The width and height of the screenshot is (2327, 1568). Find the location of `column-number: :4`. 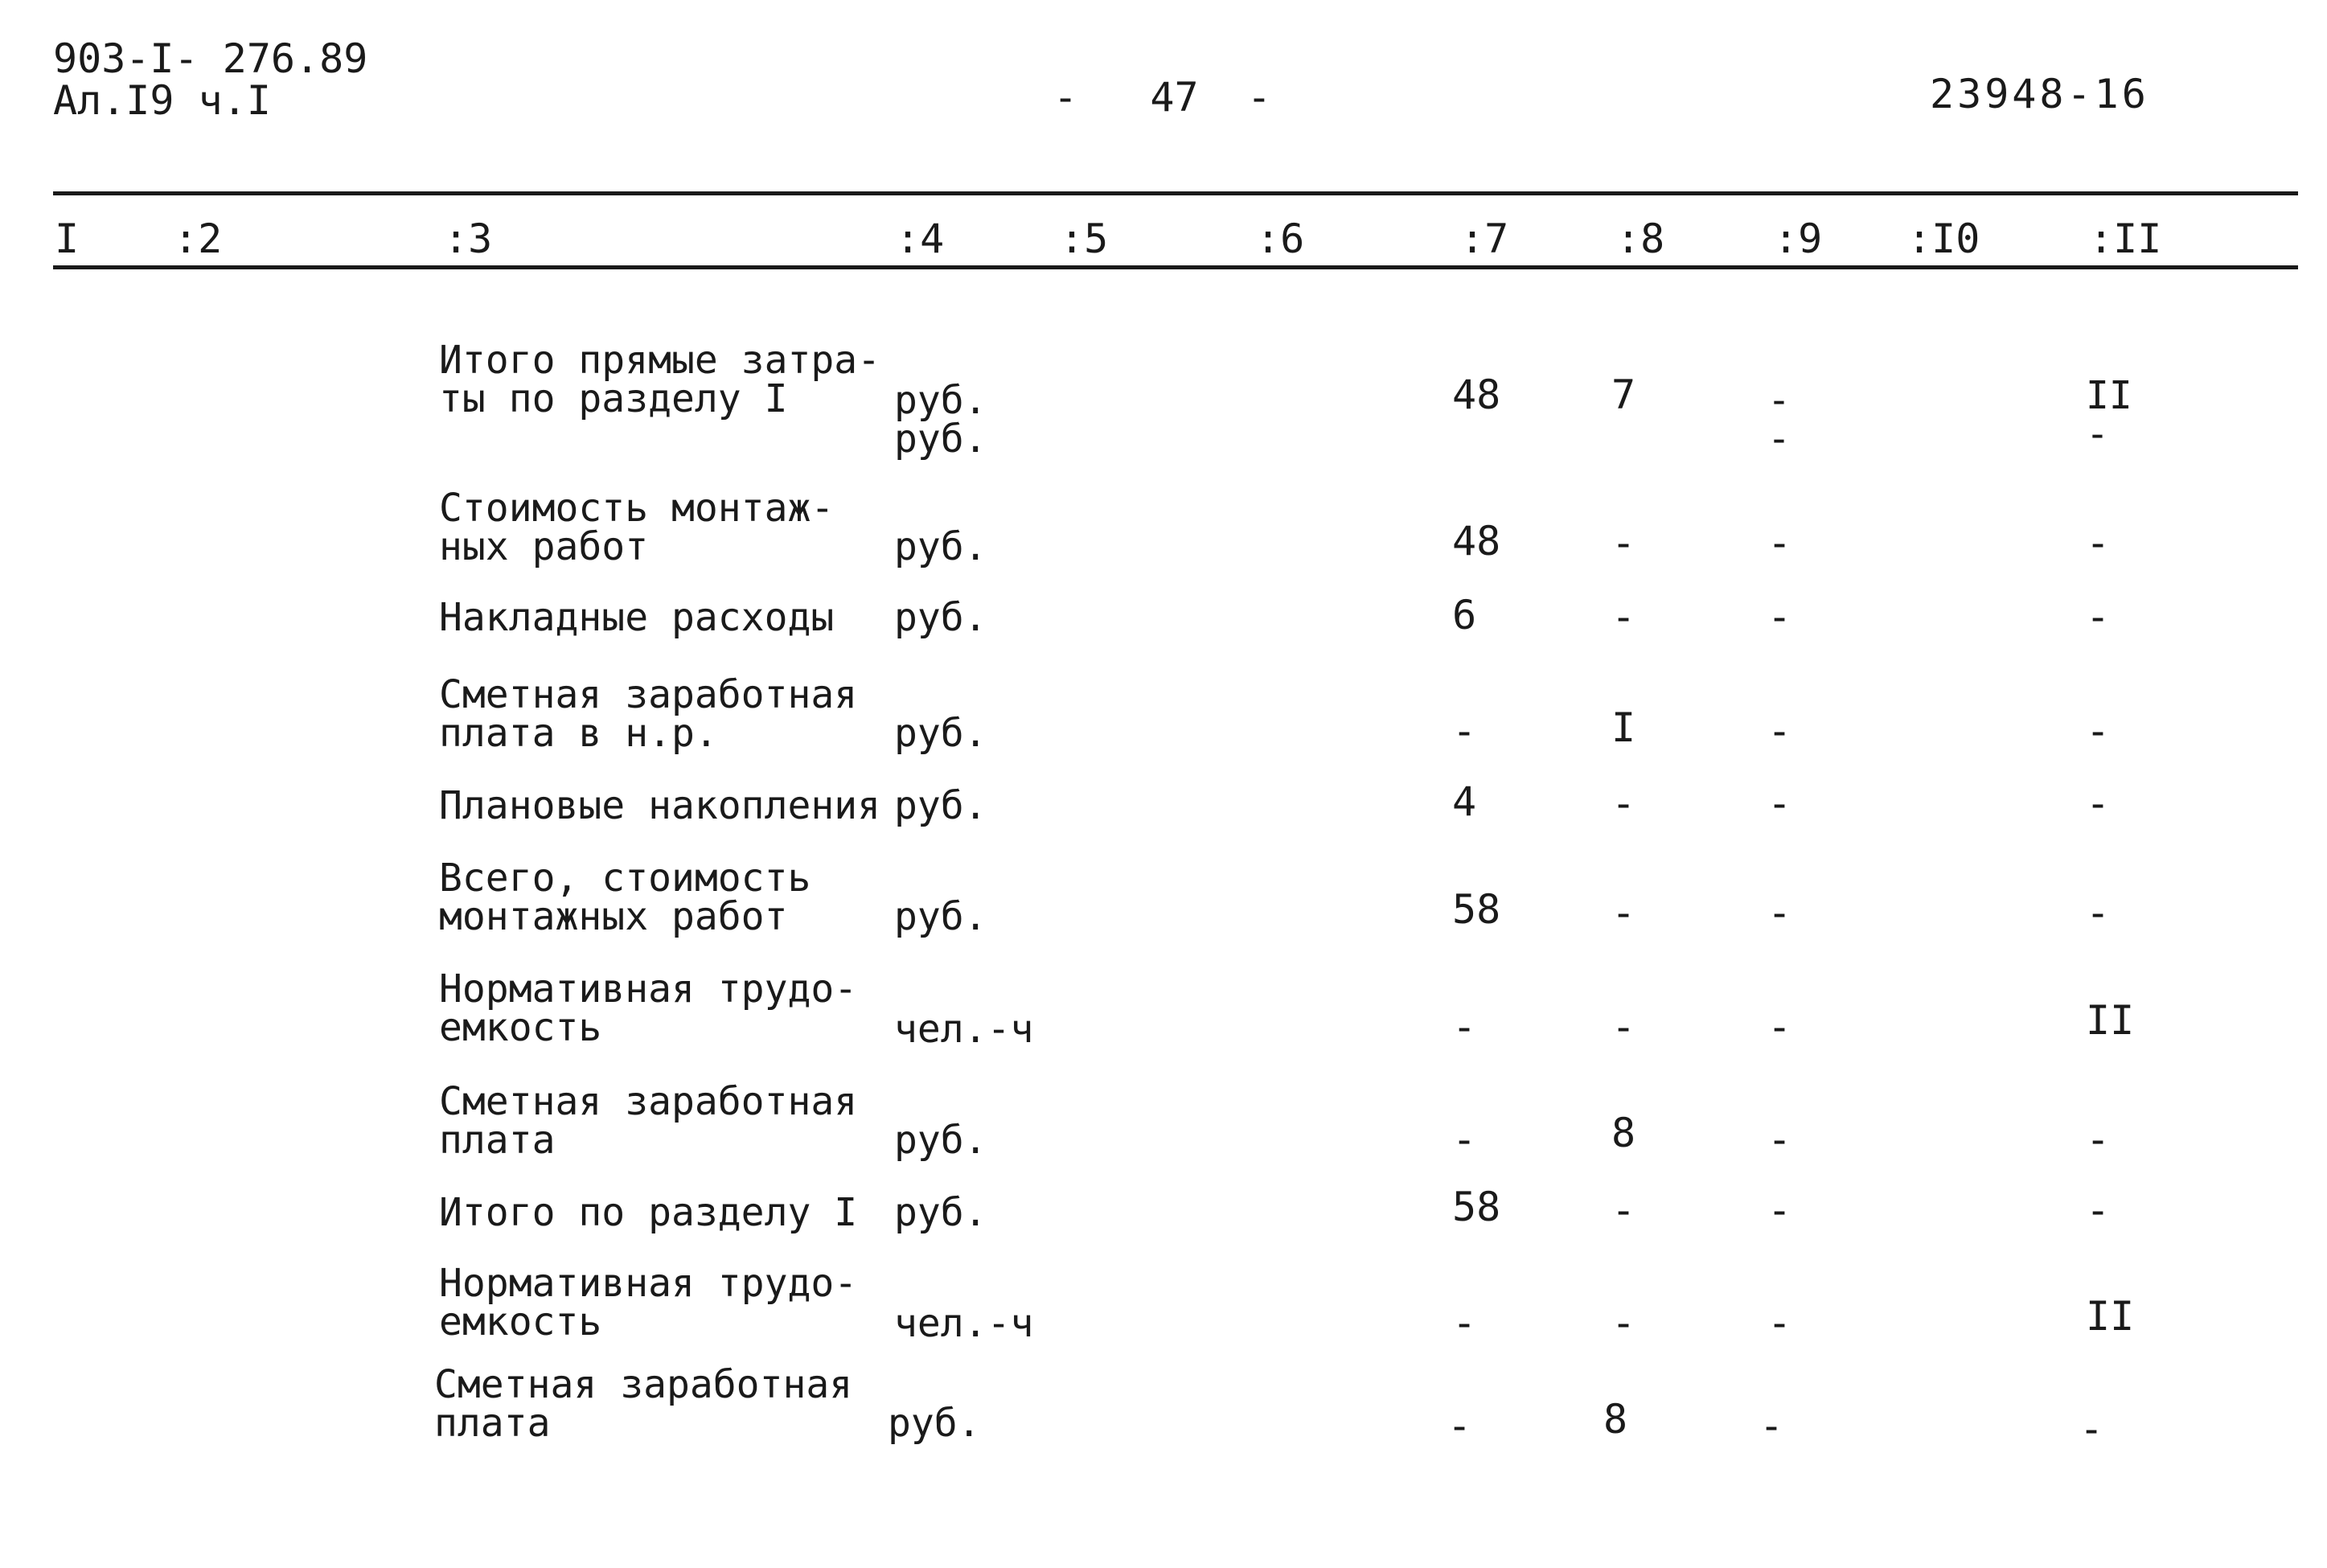

column-number: :4 is located at coordinates (920, 238).